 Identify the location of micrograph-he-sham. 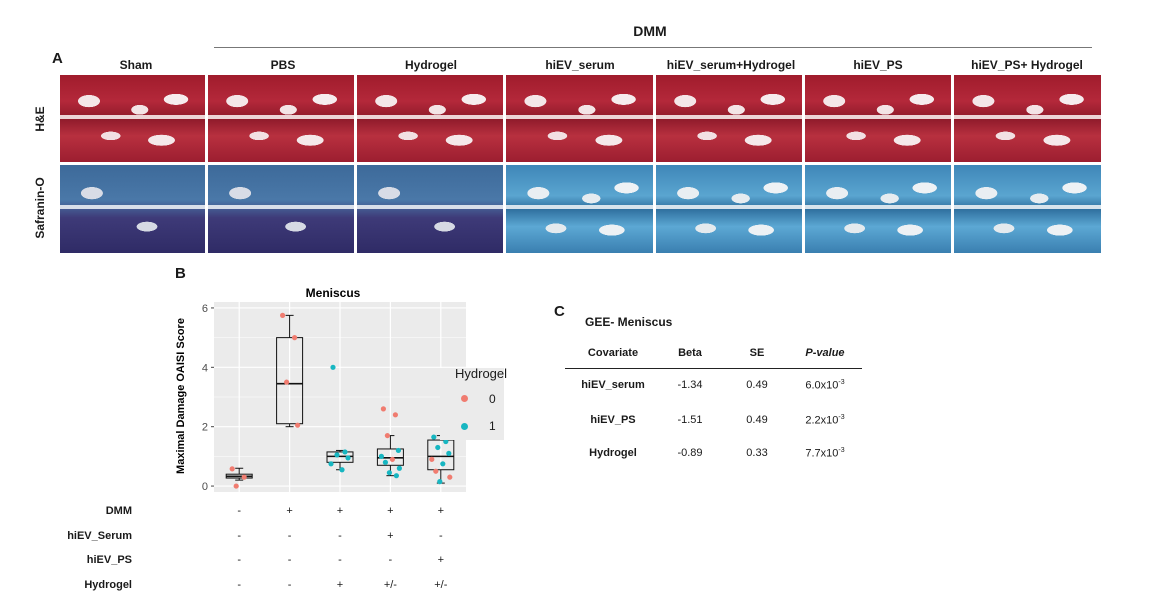
(132, 118).